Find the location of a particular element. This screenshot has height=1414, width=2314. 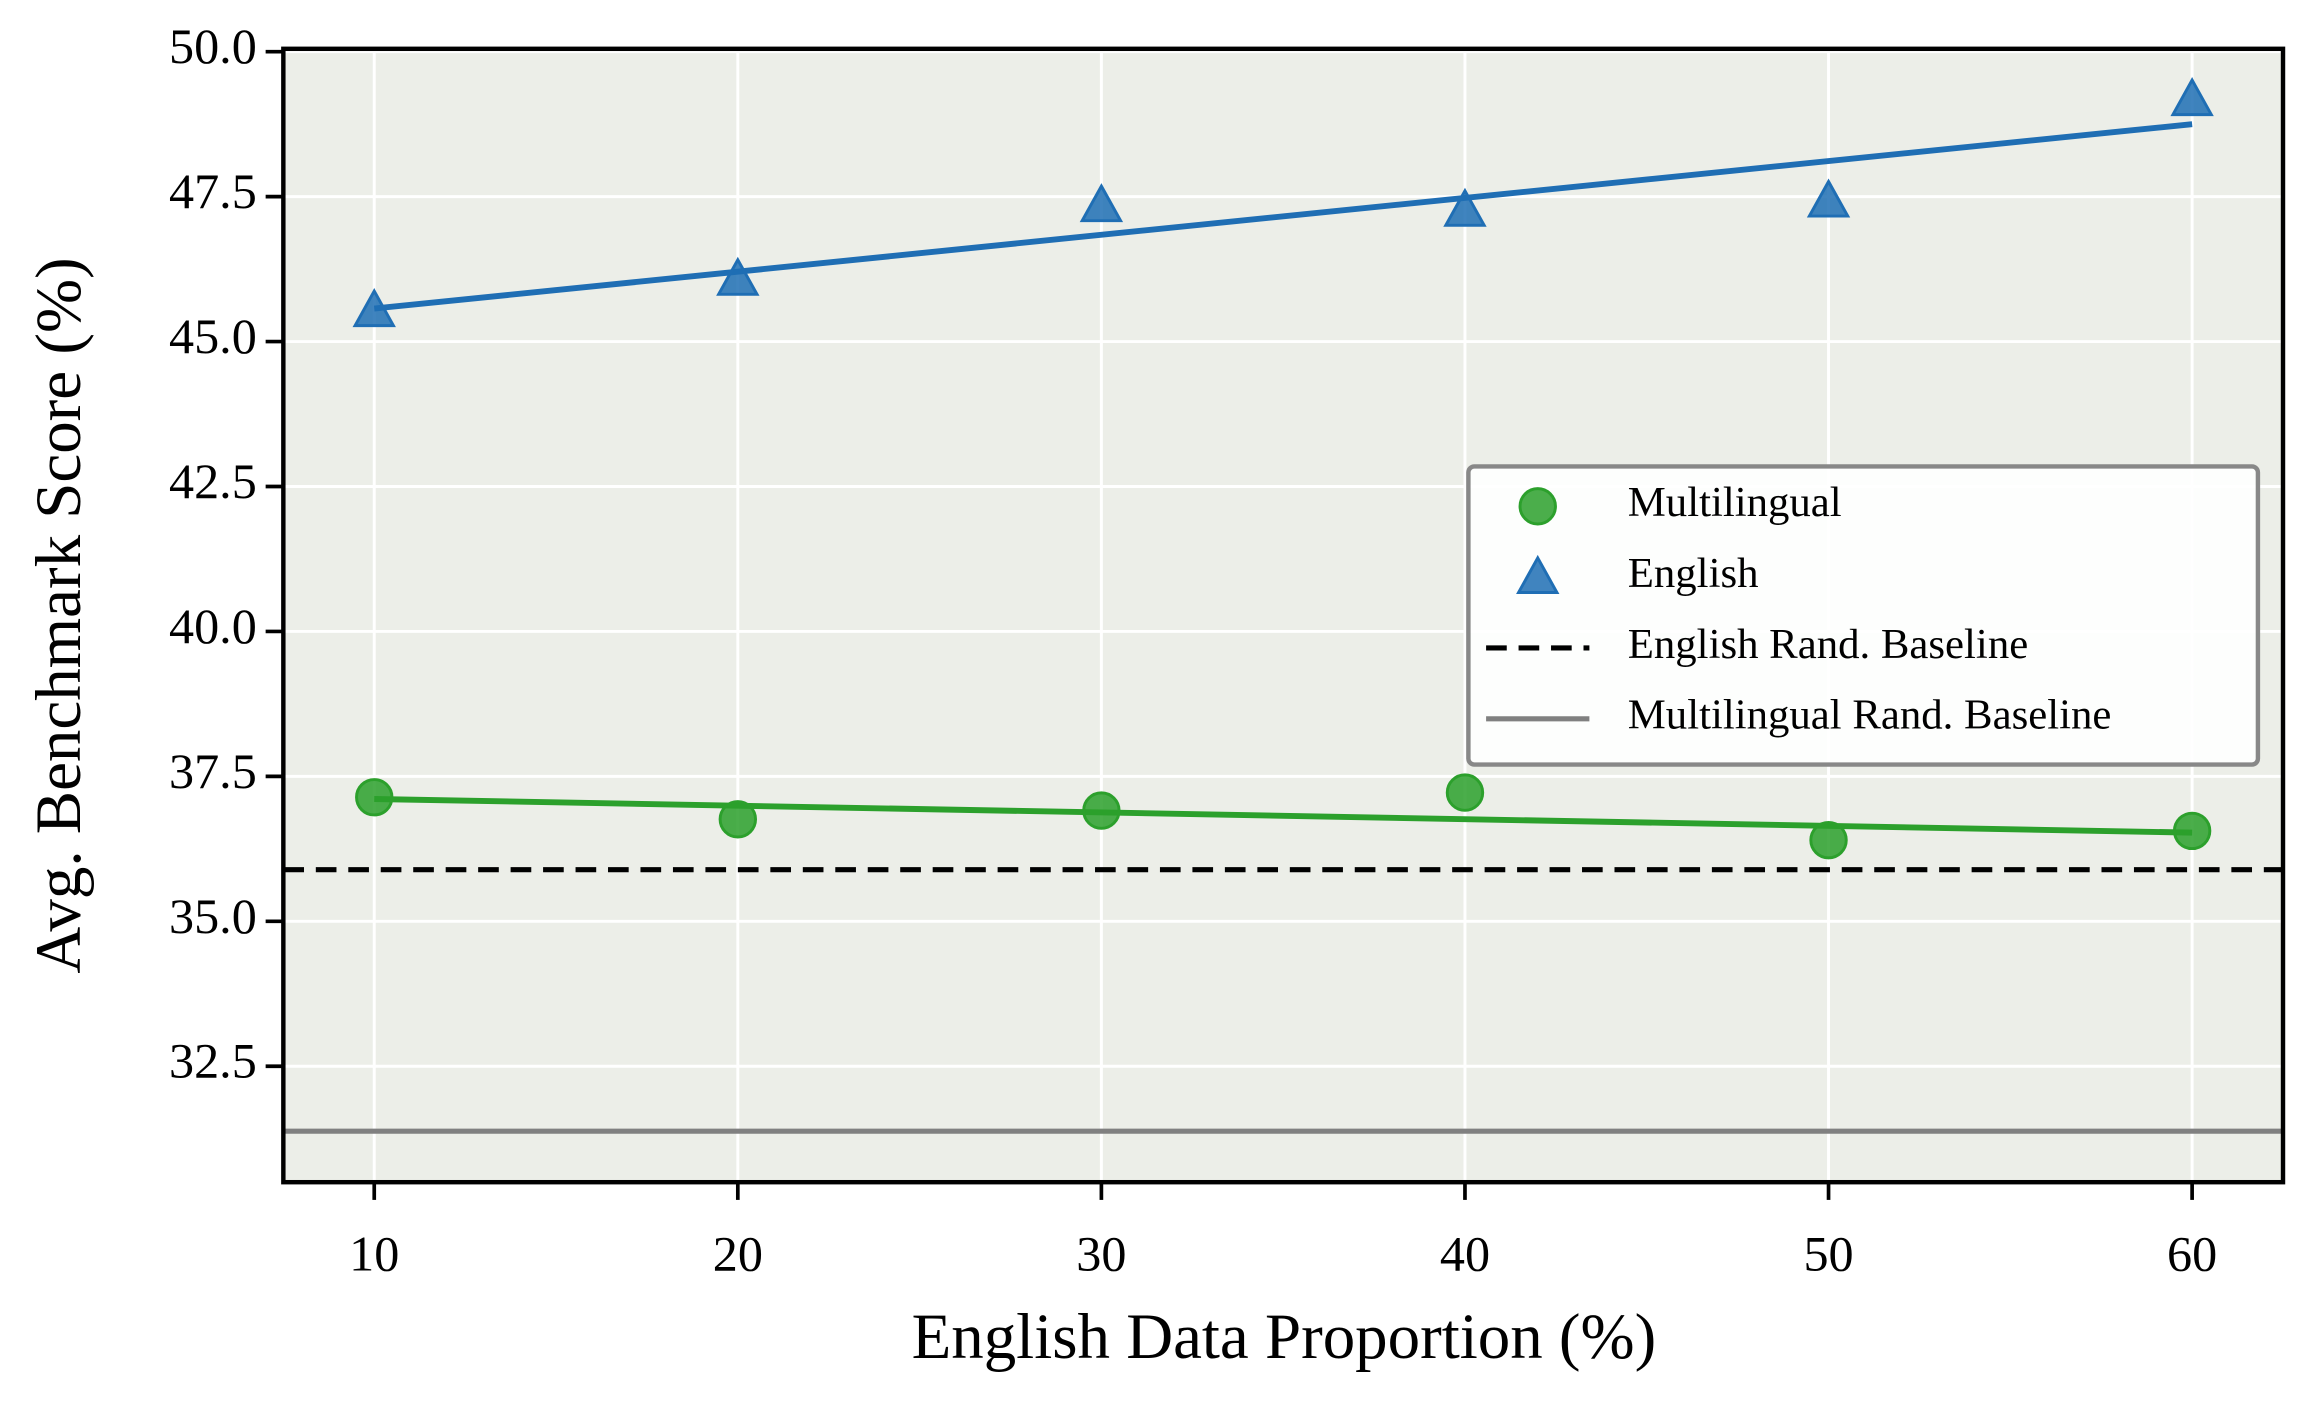

y-tick-label: 40.0 is located at coordinates (213, 626).